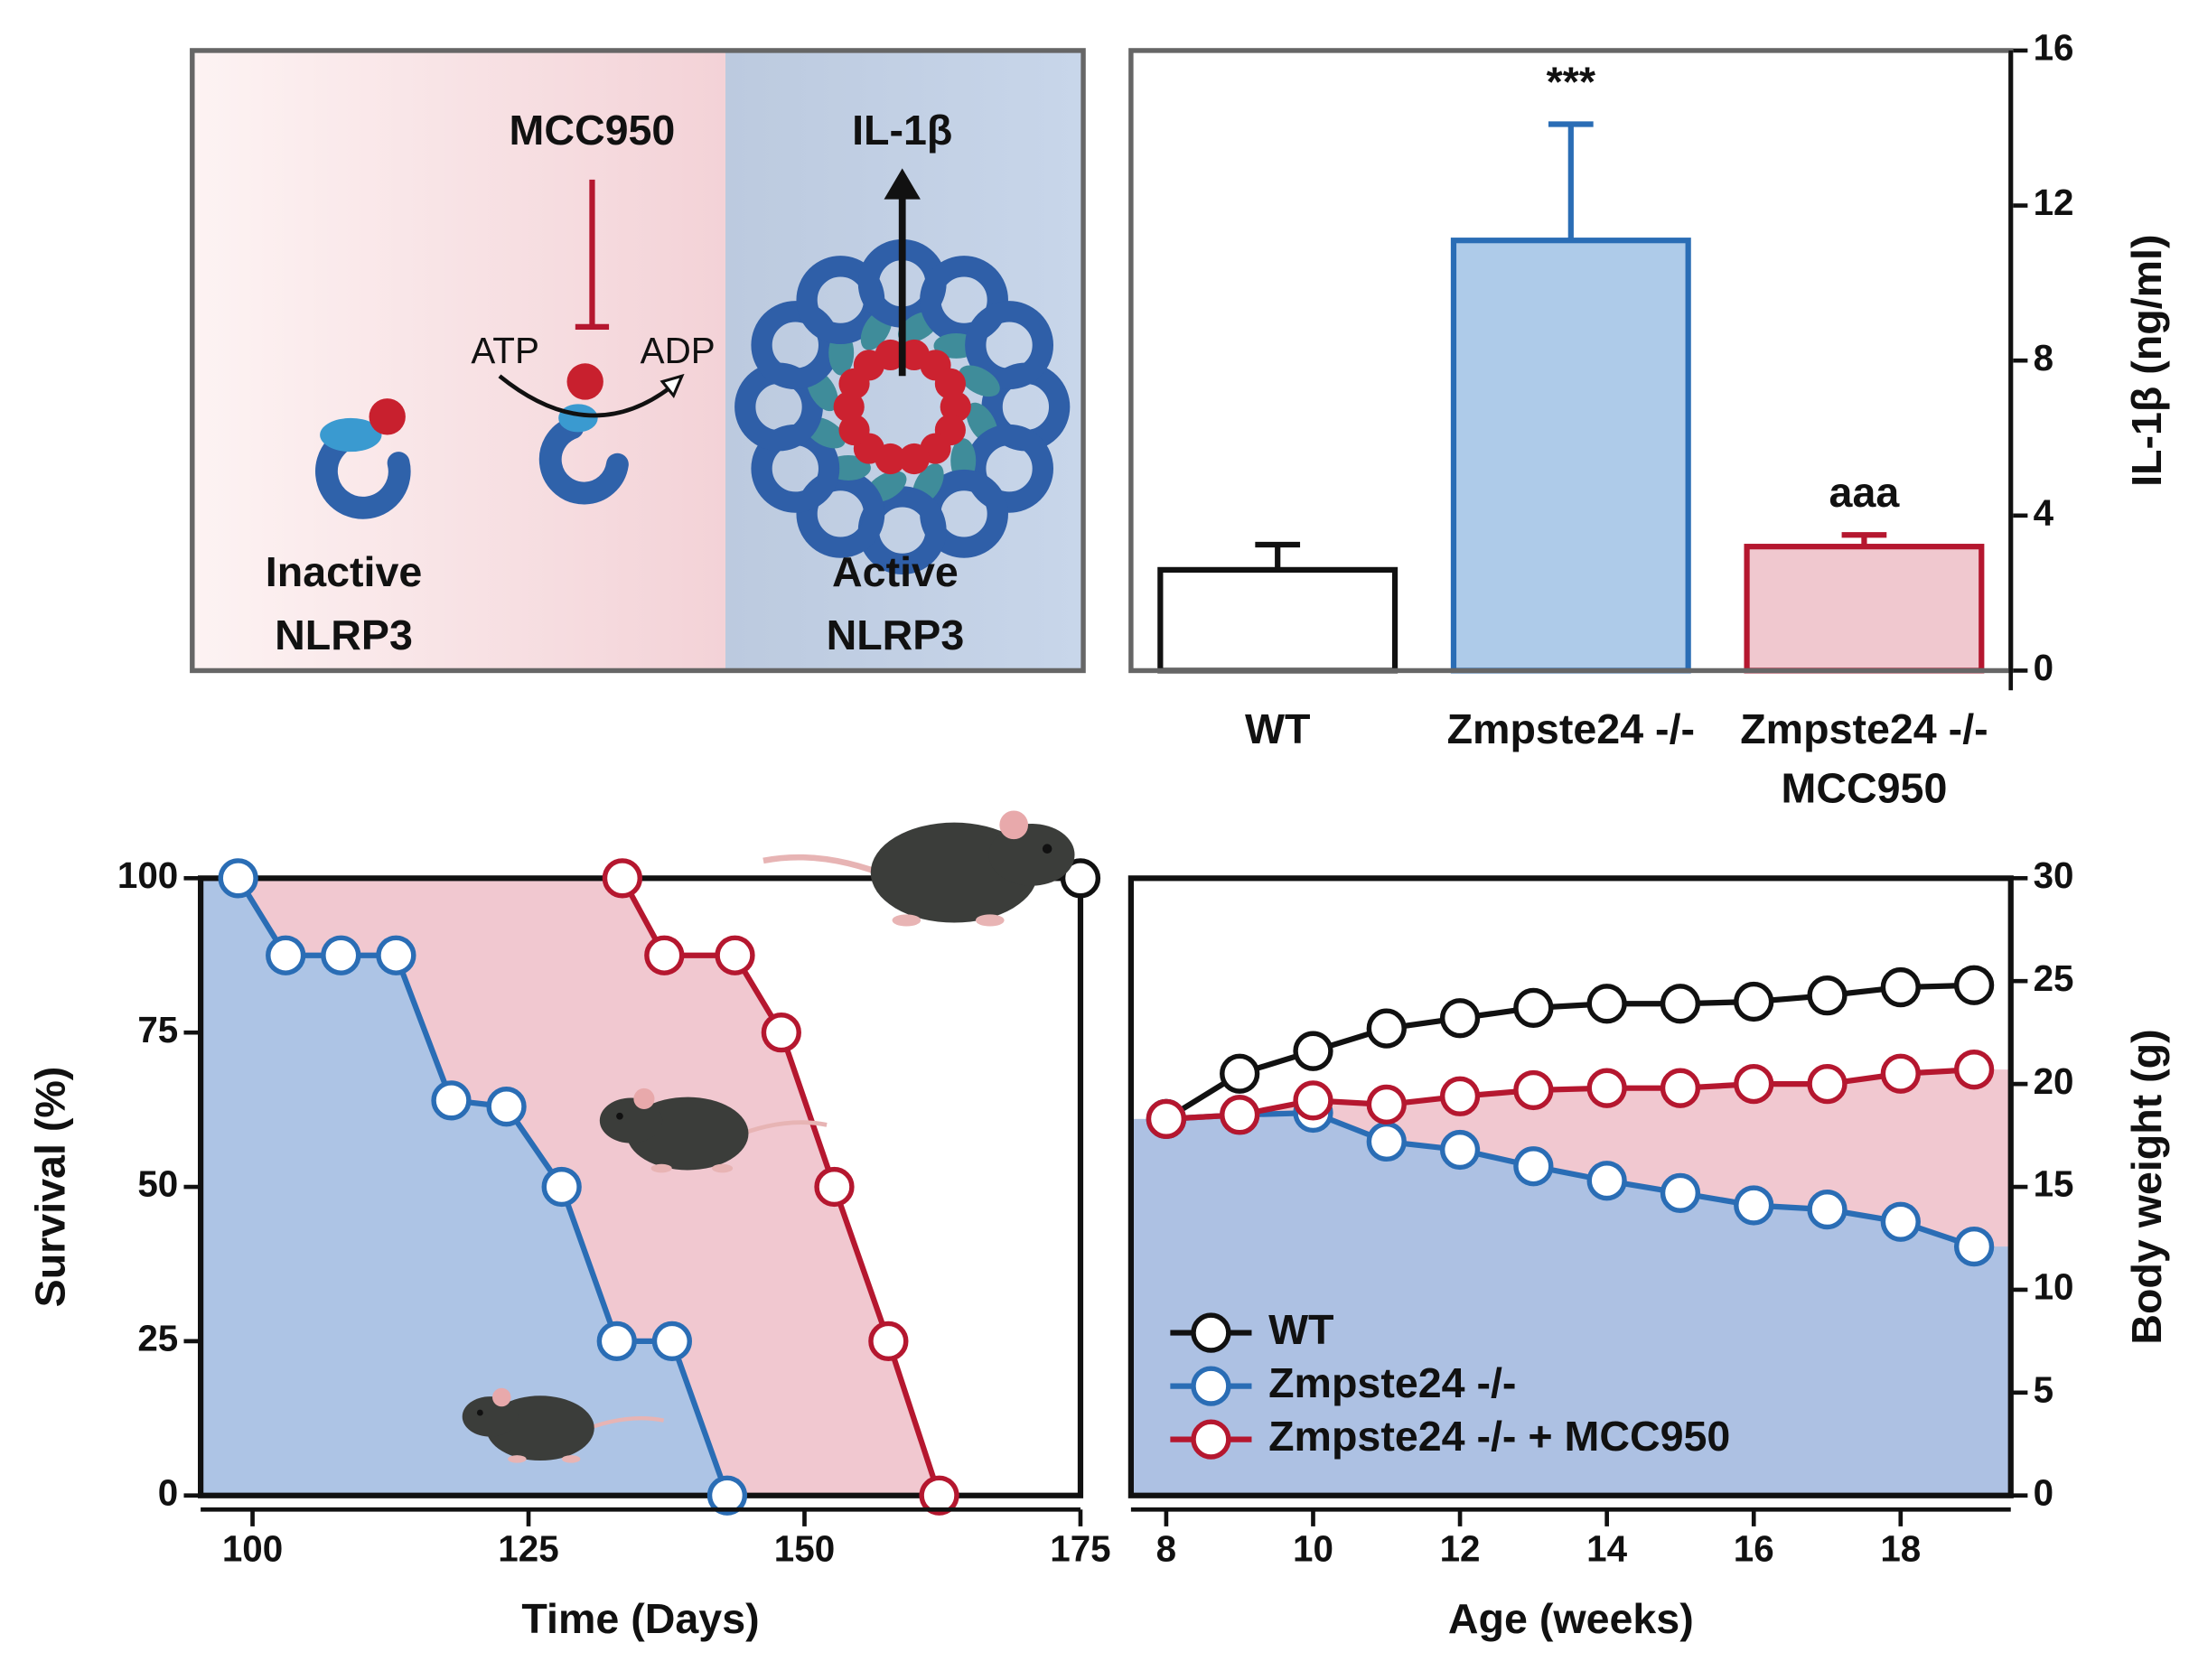  What do you see at coordinates (351, 435) in the screenshot?
I see `inactive-nlrp3-domain` at bounding box center [351, 435].